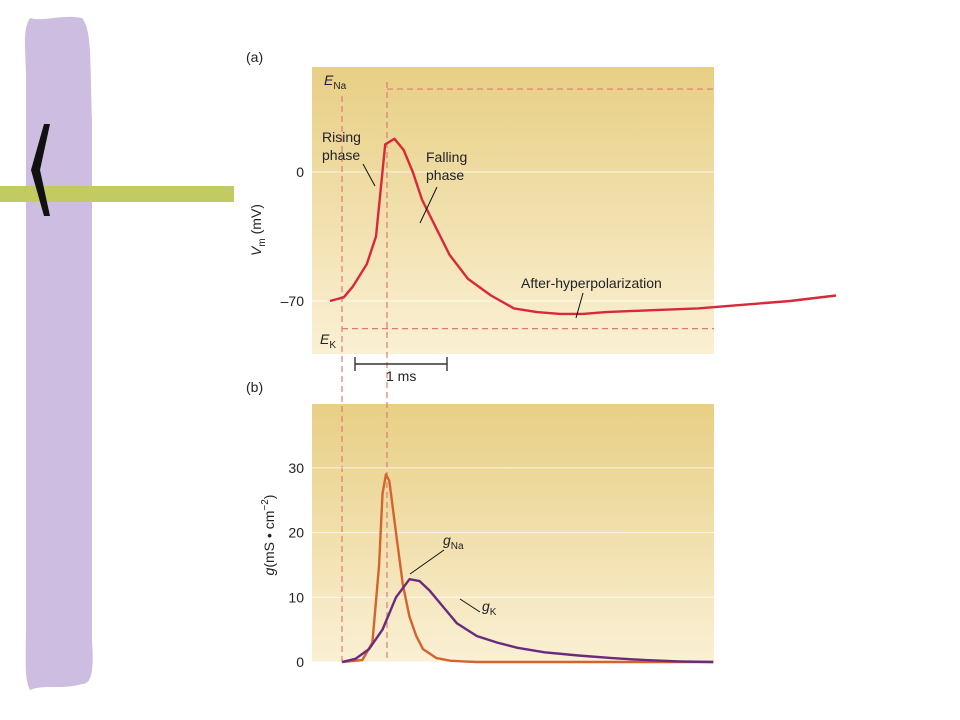 The height and width of the screenshot is (720, 960). What do you see at coordinates (268, 535) in the screenshot?
I see `panel-b-y-axis-label: g(mS • cm−2)` at bounding box center [268, 535].